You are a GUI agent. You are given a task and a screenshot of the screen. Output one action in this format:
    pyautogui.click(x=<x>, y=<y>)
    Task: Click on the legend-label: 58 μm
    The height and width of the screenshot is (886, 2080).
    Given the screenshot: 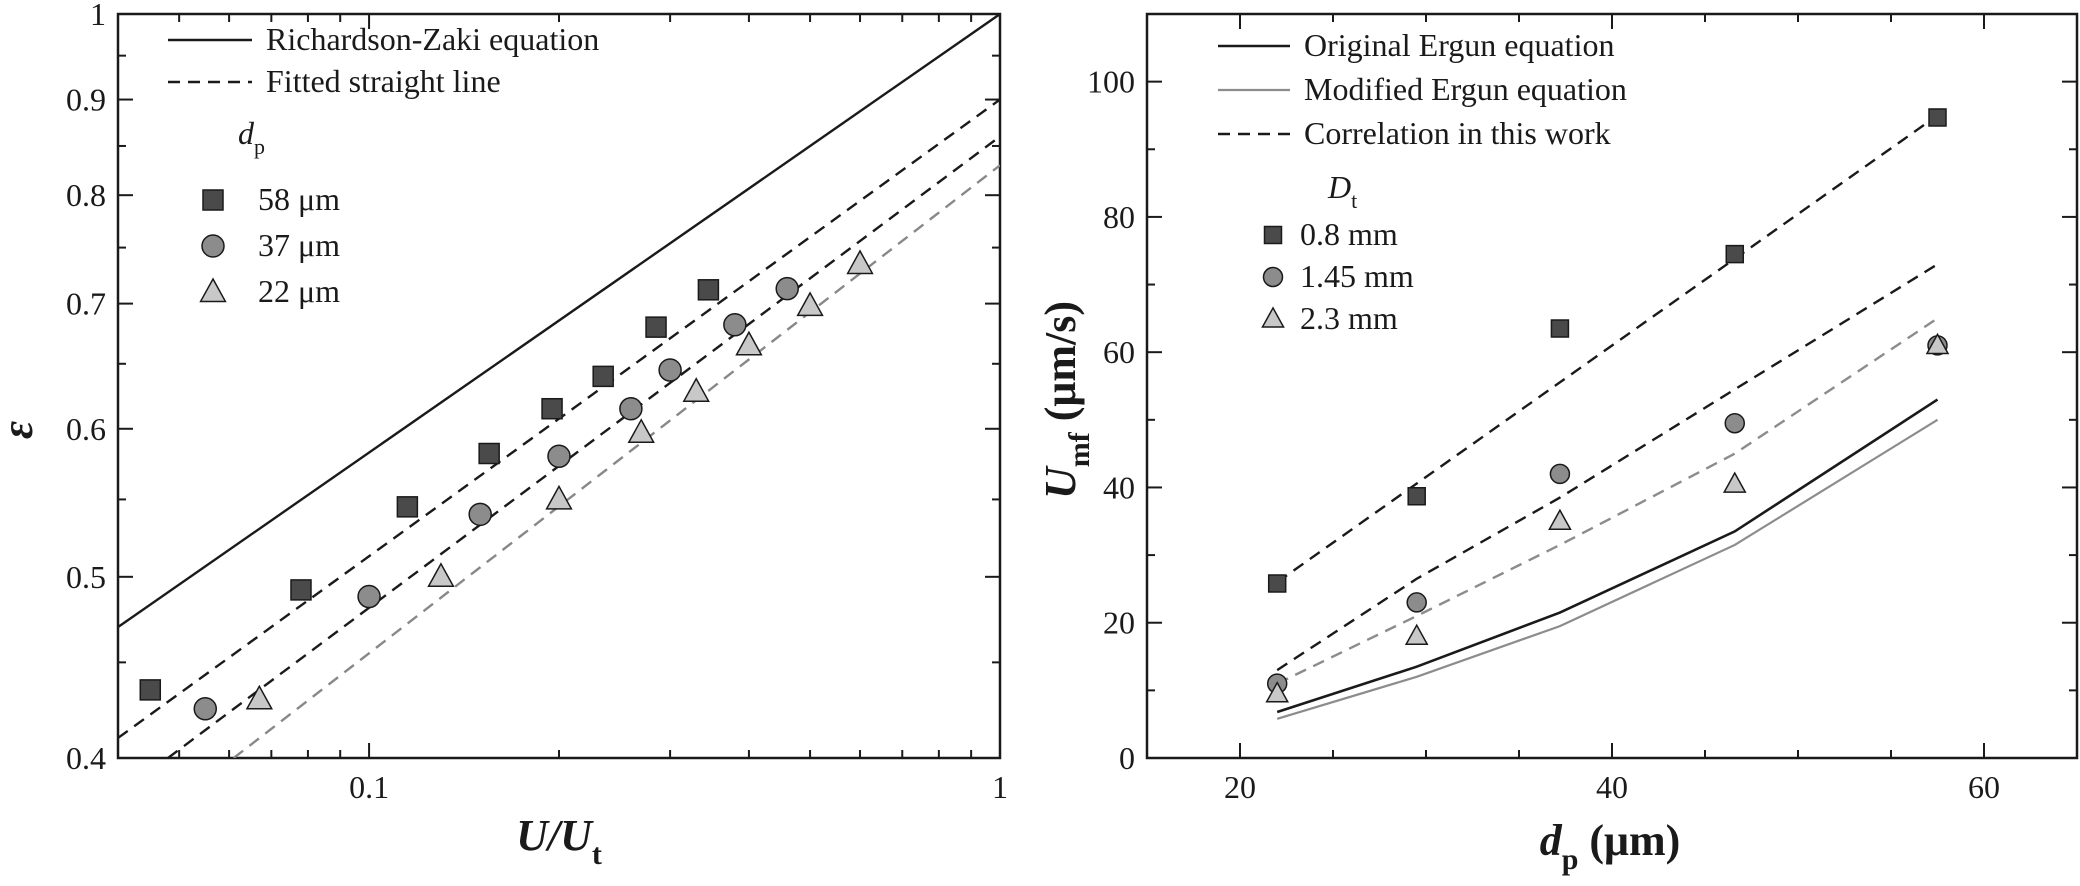 What is the action you would take?
    pyautogui.click(x=299, y=199)
    